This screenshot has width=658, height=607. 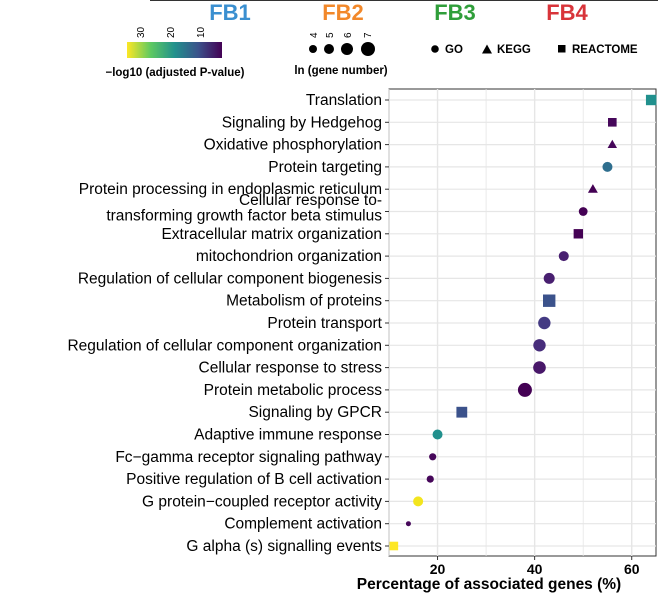 What do you see at coordinates (535, 569) in the screenshot?
I see `x-tick-label: 40` at bounding box center [535, 569].